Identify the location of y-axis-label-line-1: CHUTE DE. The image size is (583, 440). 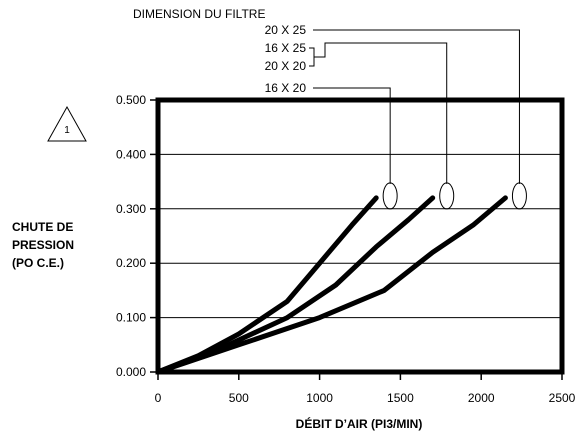
(42, 227).